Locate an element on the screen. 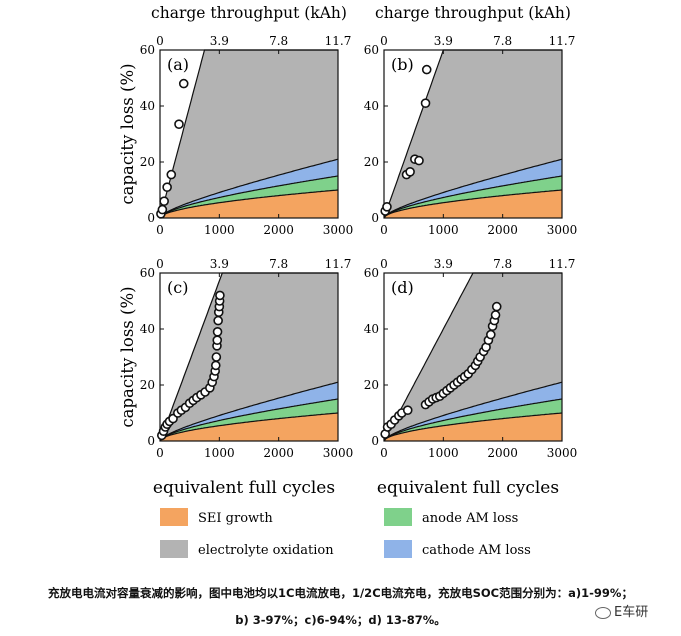  legend-label: cathode AM loss is located at coordinates (476, 550).